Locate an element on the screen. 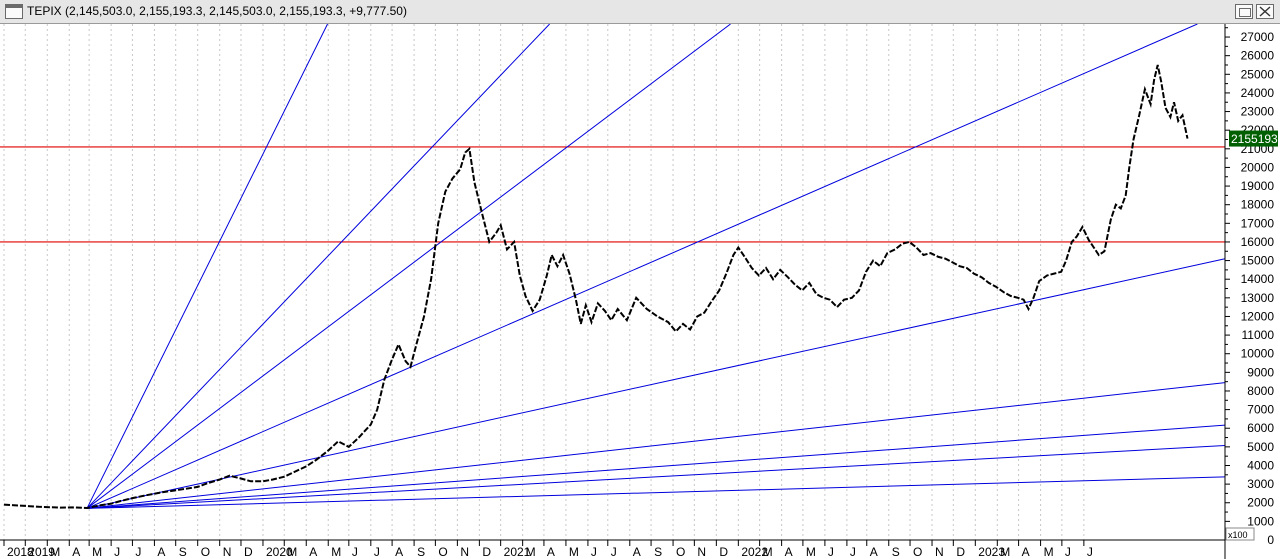 Image resolution: width=1280 pixels, height=559 pixels. y-tick-label: 14000 is located at coordinates (1258, 279).